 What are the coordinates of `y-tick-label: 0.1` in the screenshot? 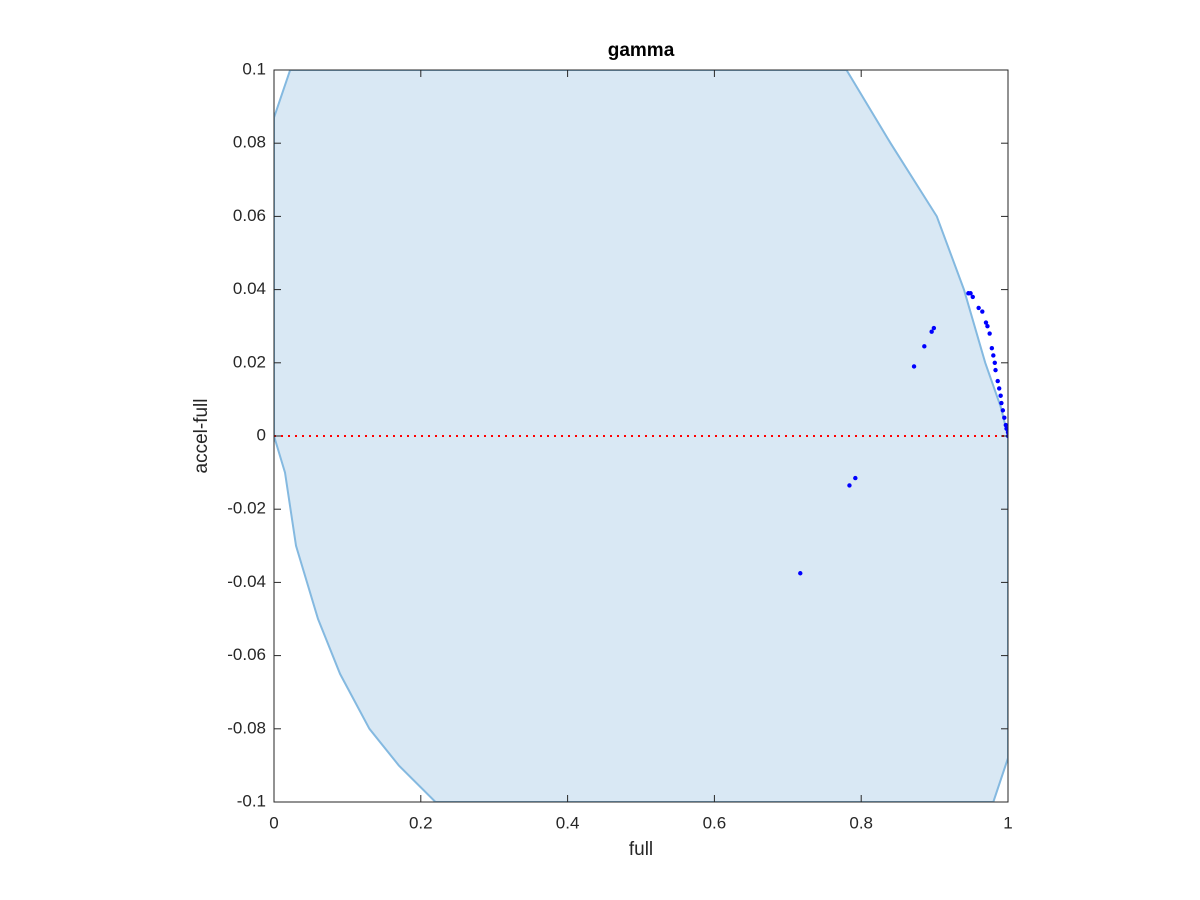 It's located at (254, 68).